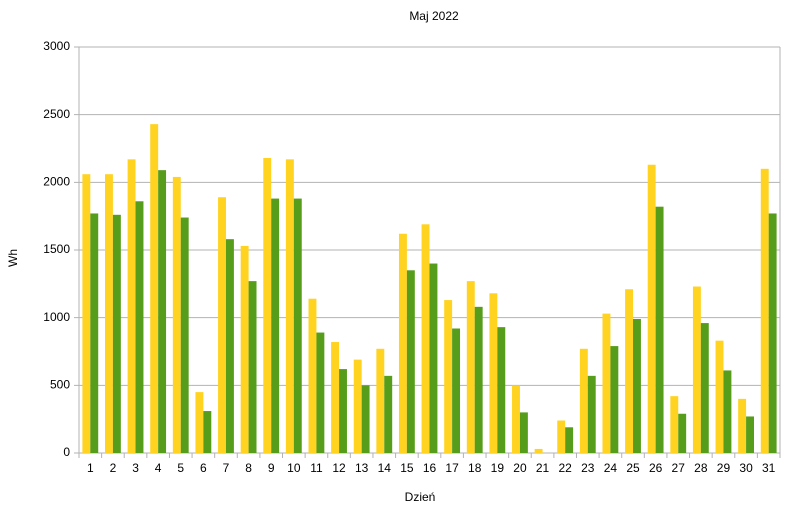 The height and width of the screenshot is (508, 788). What do you see at coordinates (56, 317) in the screenshot?
I see `y-tick-label: 1000` at bounding box center [56, 317].